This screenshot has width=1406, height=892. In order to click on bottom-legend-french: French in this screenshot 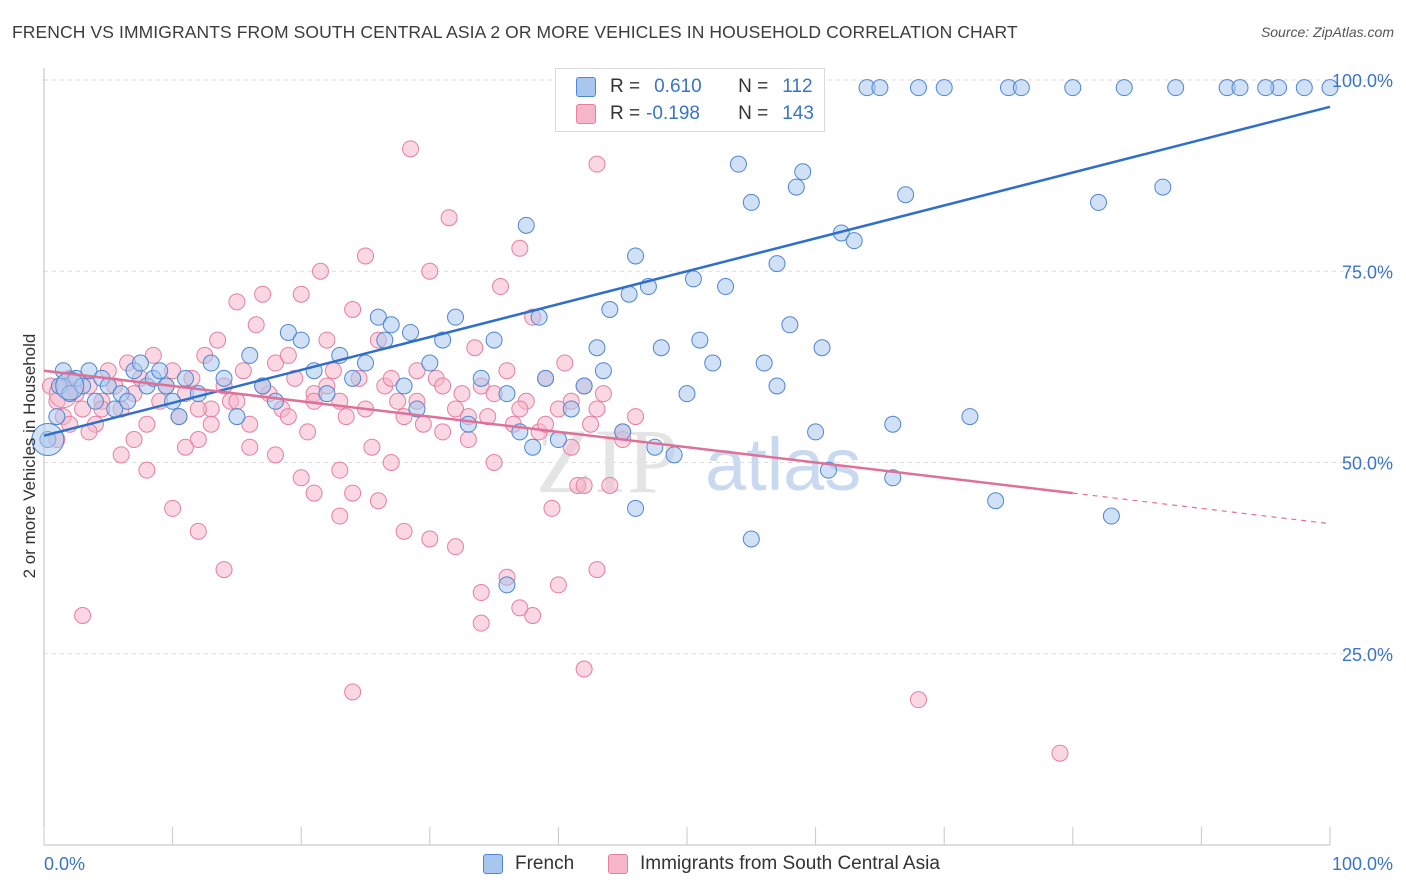, I will do `click(528, 864)`.